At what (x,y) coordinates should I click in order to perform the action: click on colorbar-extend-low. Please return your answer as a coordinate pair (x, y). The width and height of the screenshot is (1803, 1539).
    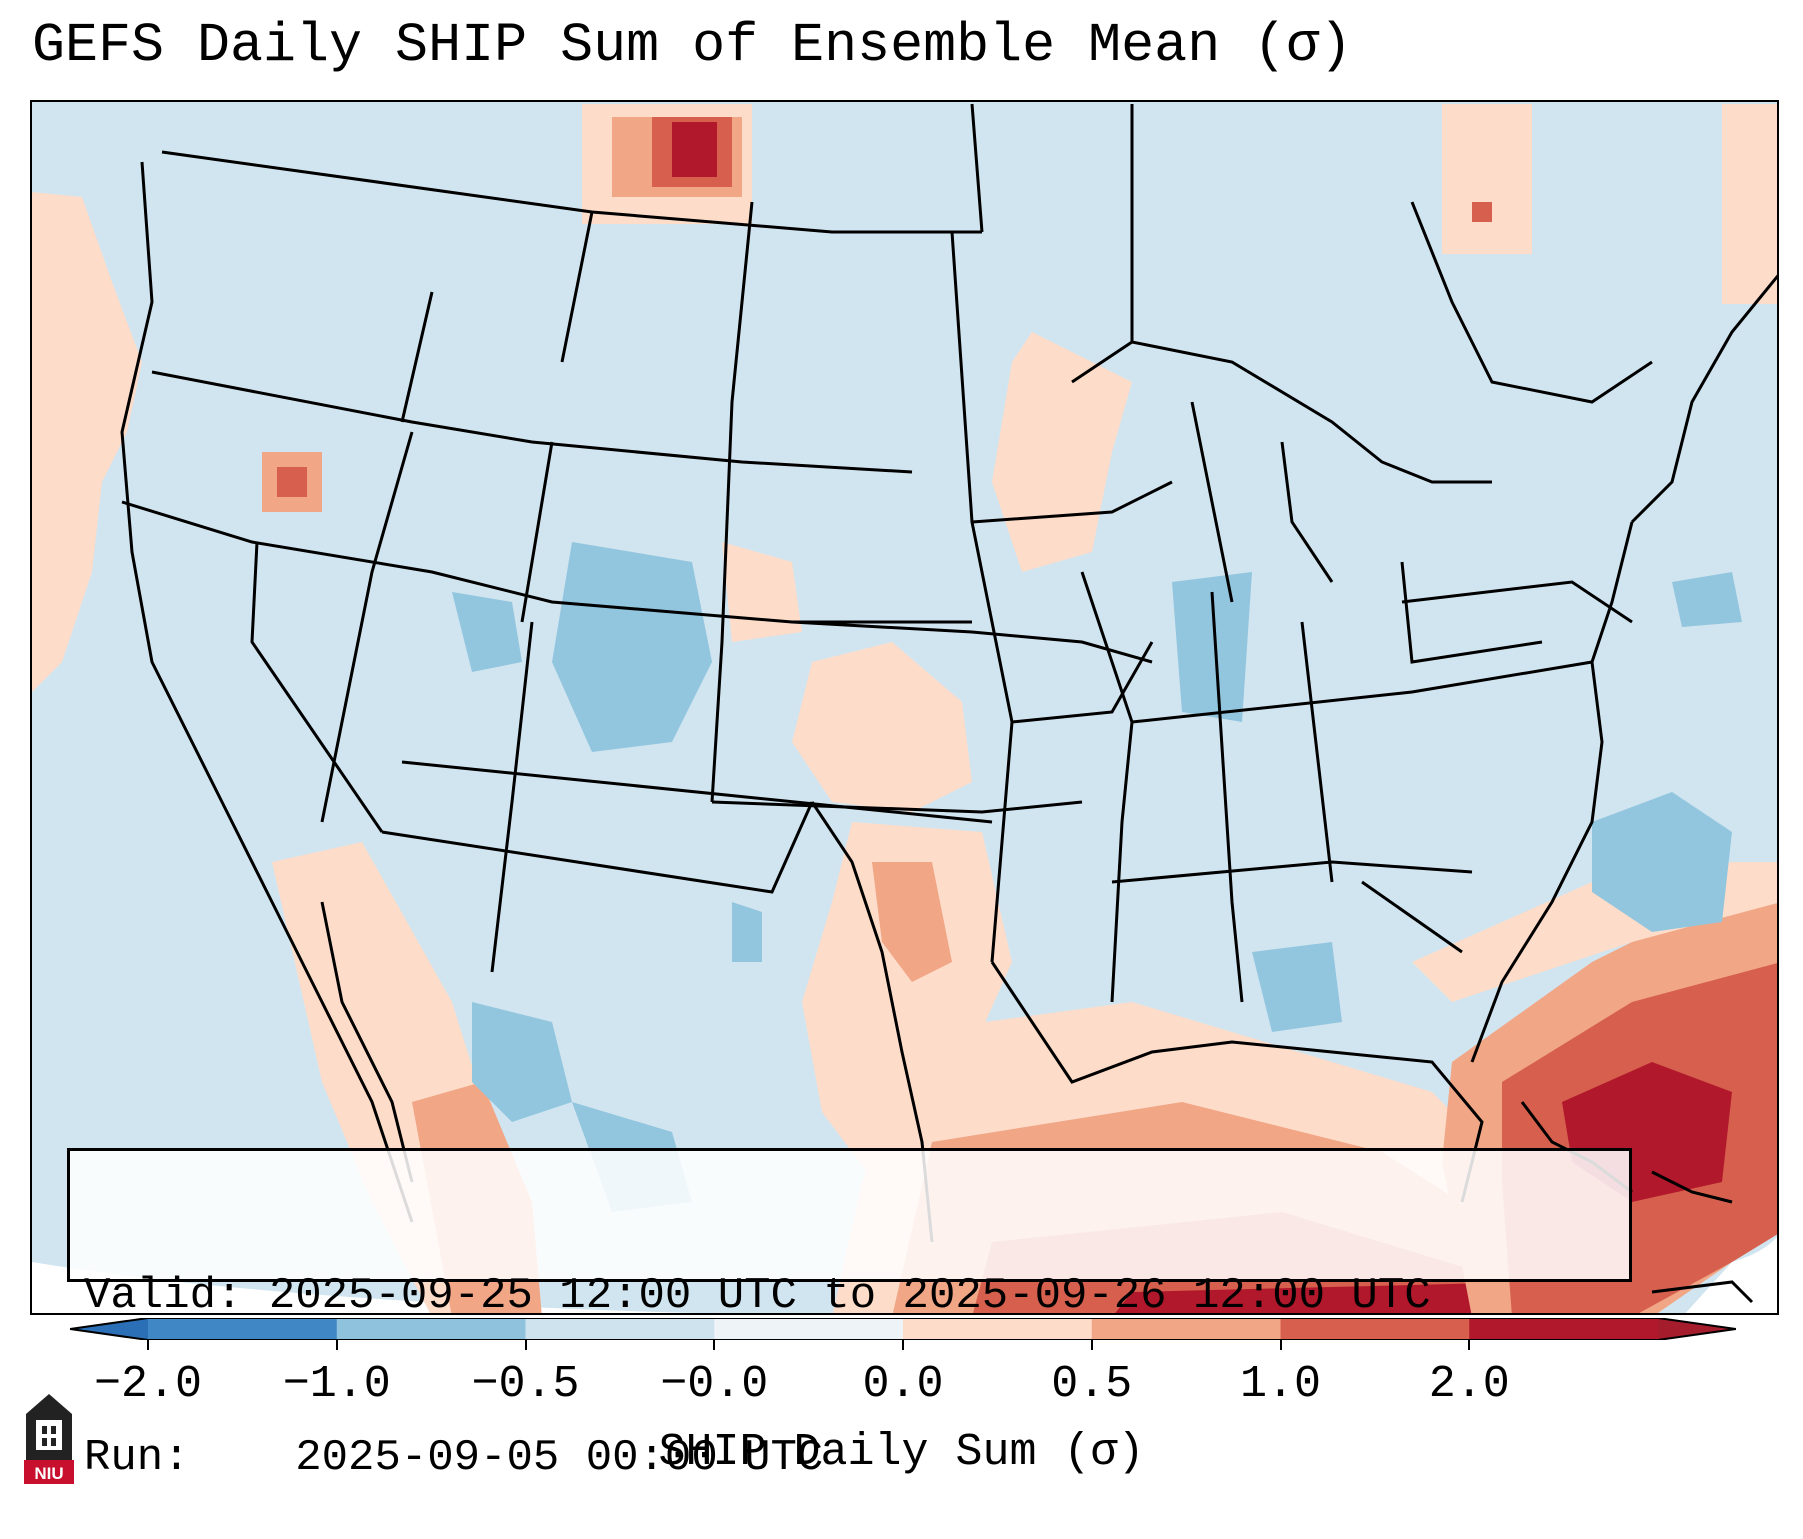
    Looking at the image, I should click on (109, 1329).